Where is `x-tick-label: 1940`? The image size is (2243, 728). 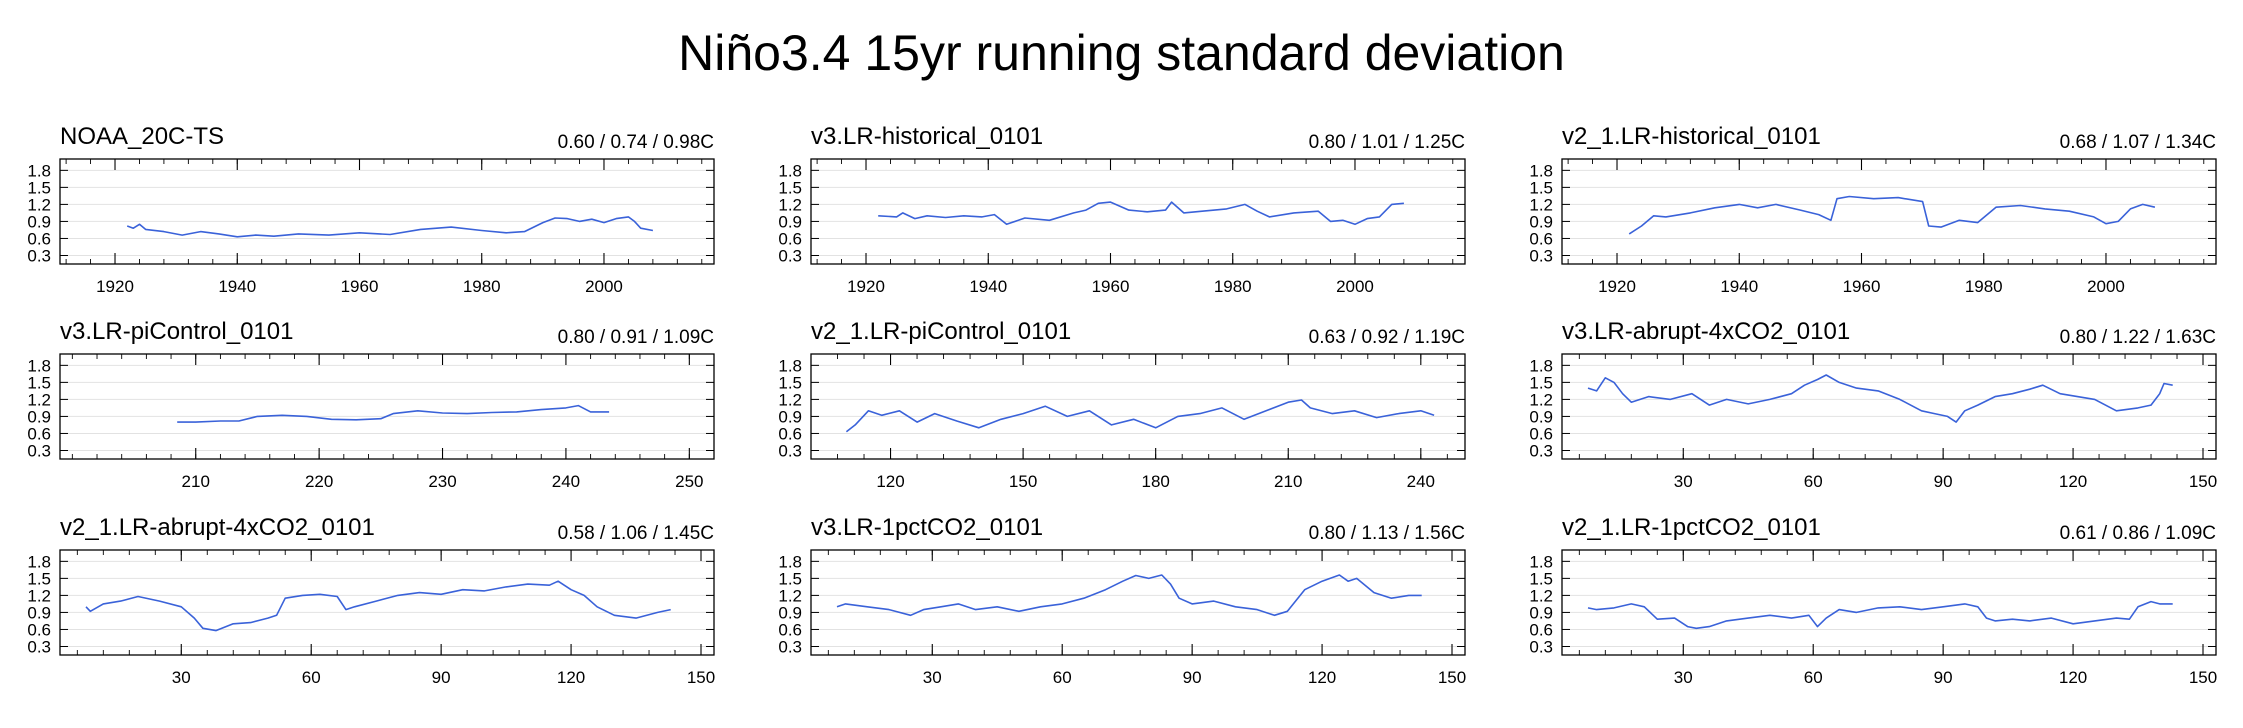
x-tick-label: 1940 is located at coordinates (988, 286).